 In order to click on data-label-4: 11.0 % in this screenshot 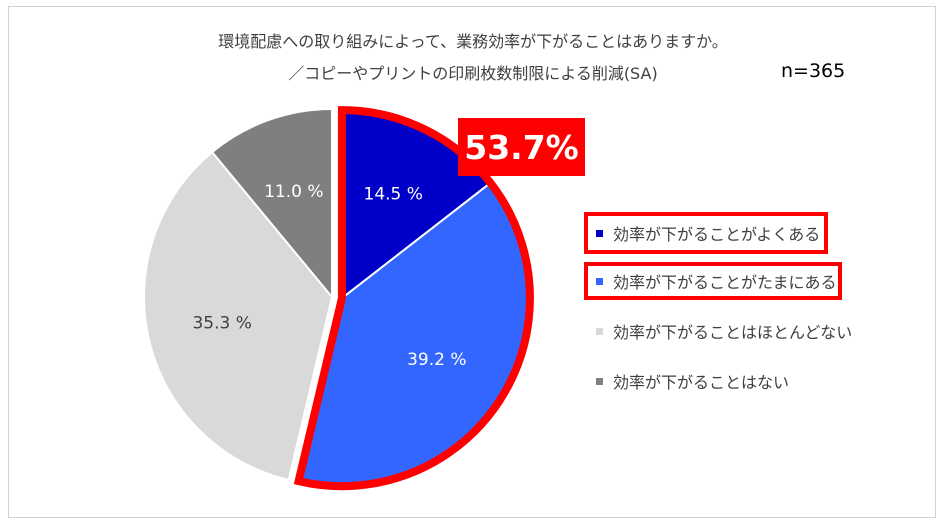, I will do `click(293, 192)`.